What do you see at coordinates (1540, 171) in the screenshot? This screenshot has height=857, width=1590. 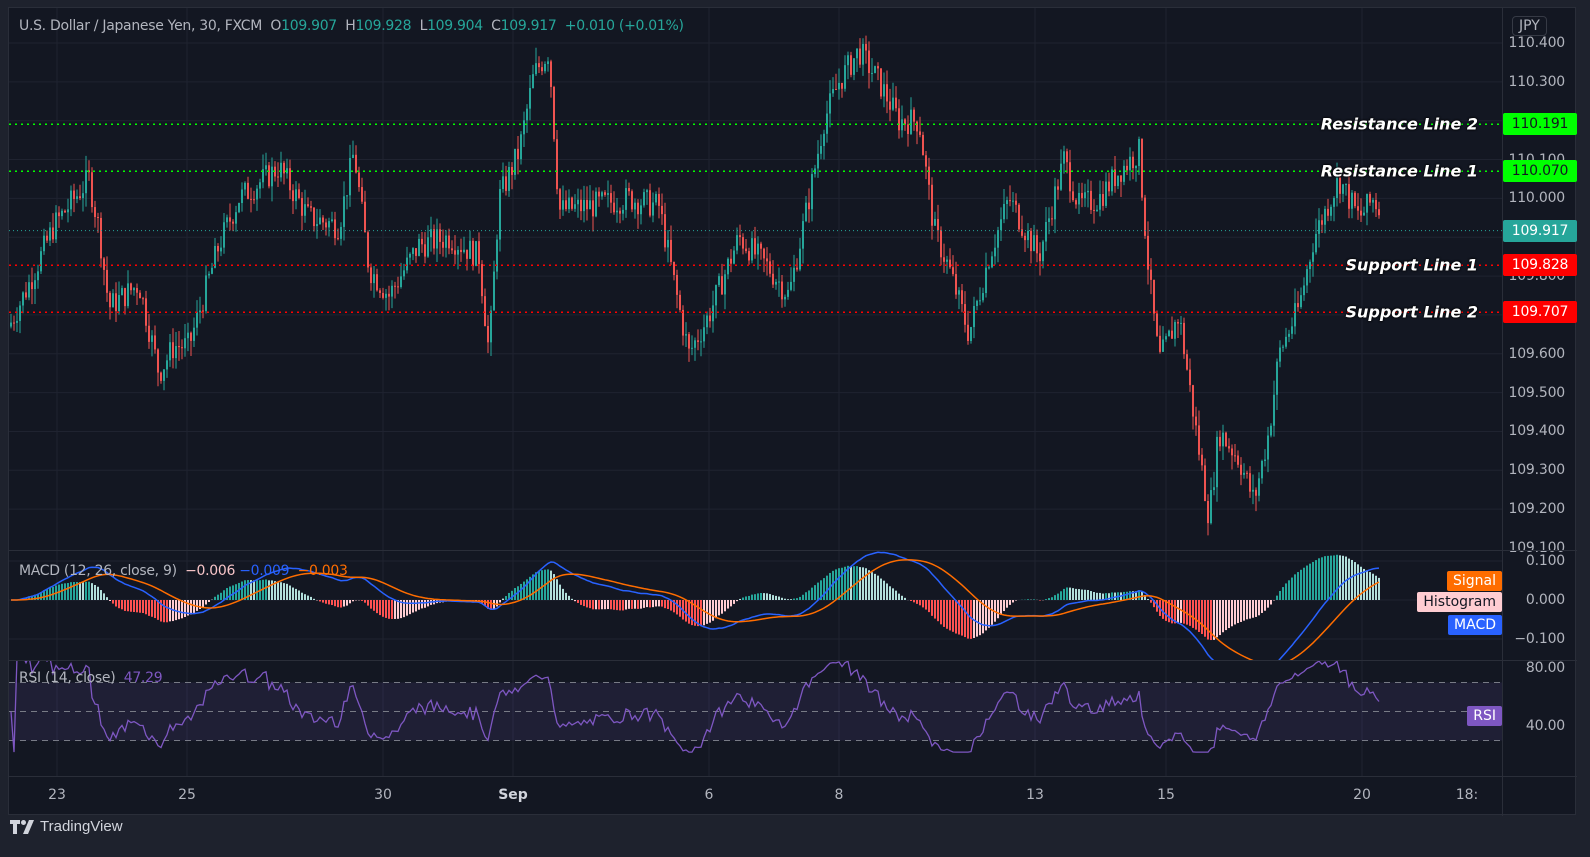 I see `resistance-price-tag: 110.070` at bounding box center [1540, 171].